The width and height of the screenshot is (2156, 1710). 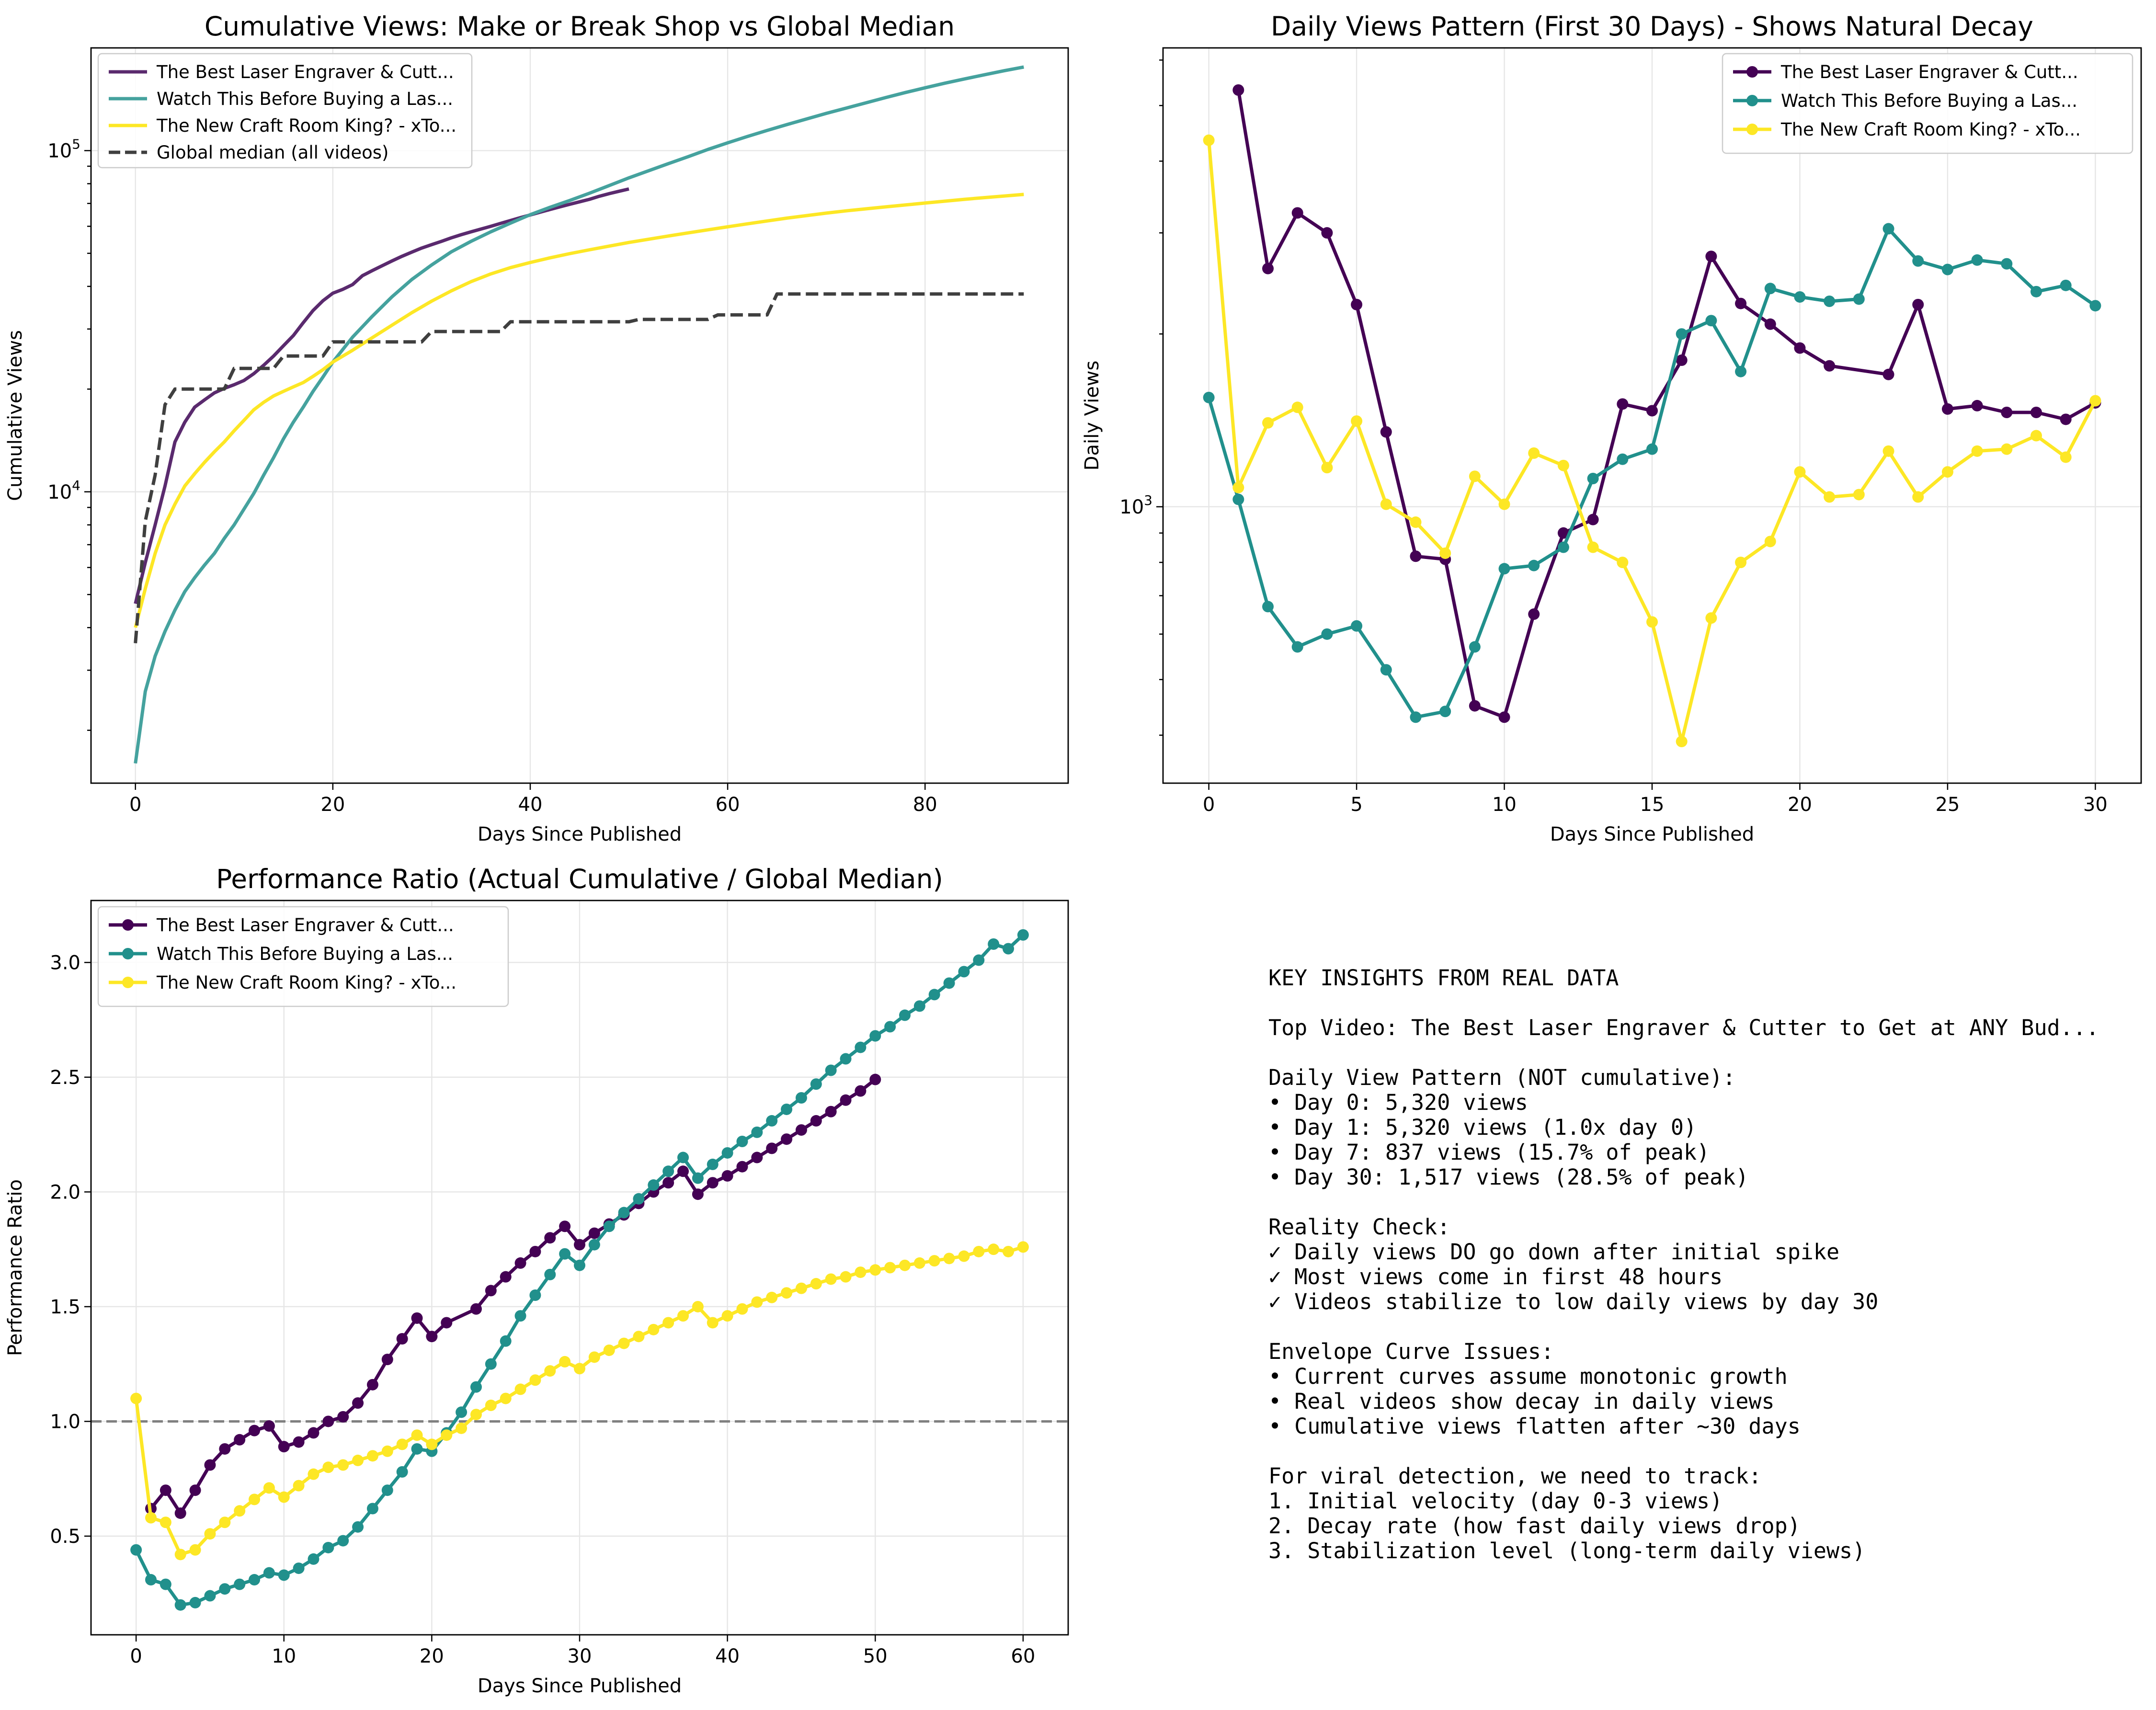 I want to click on y-axis-label: Cumulative Views, so click(x=15, y=415).